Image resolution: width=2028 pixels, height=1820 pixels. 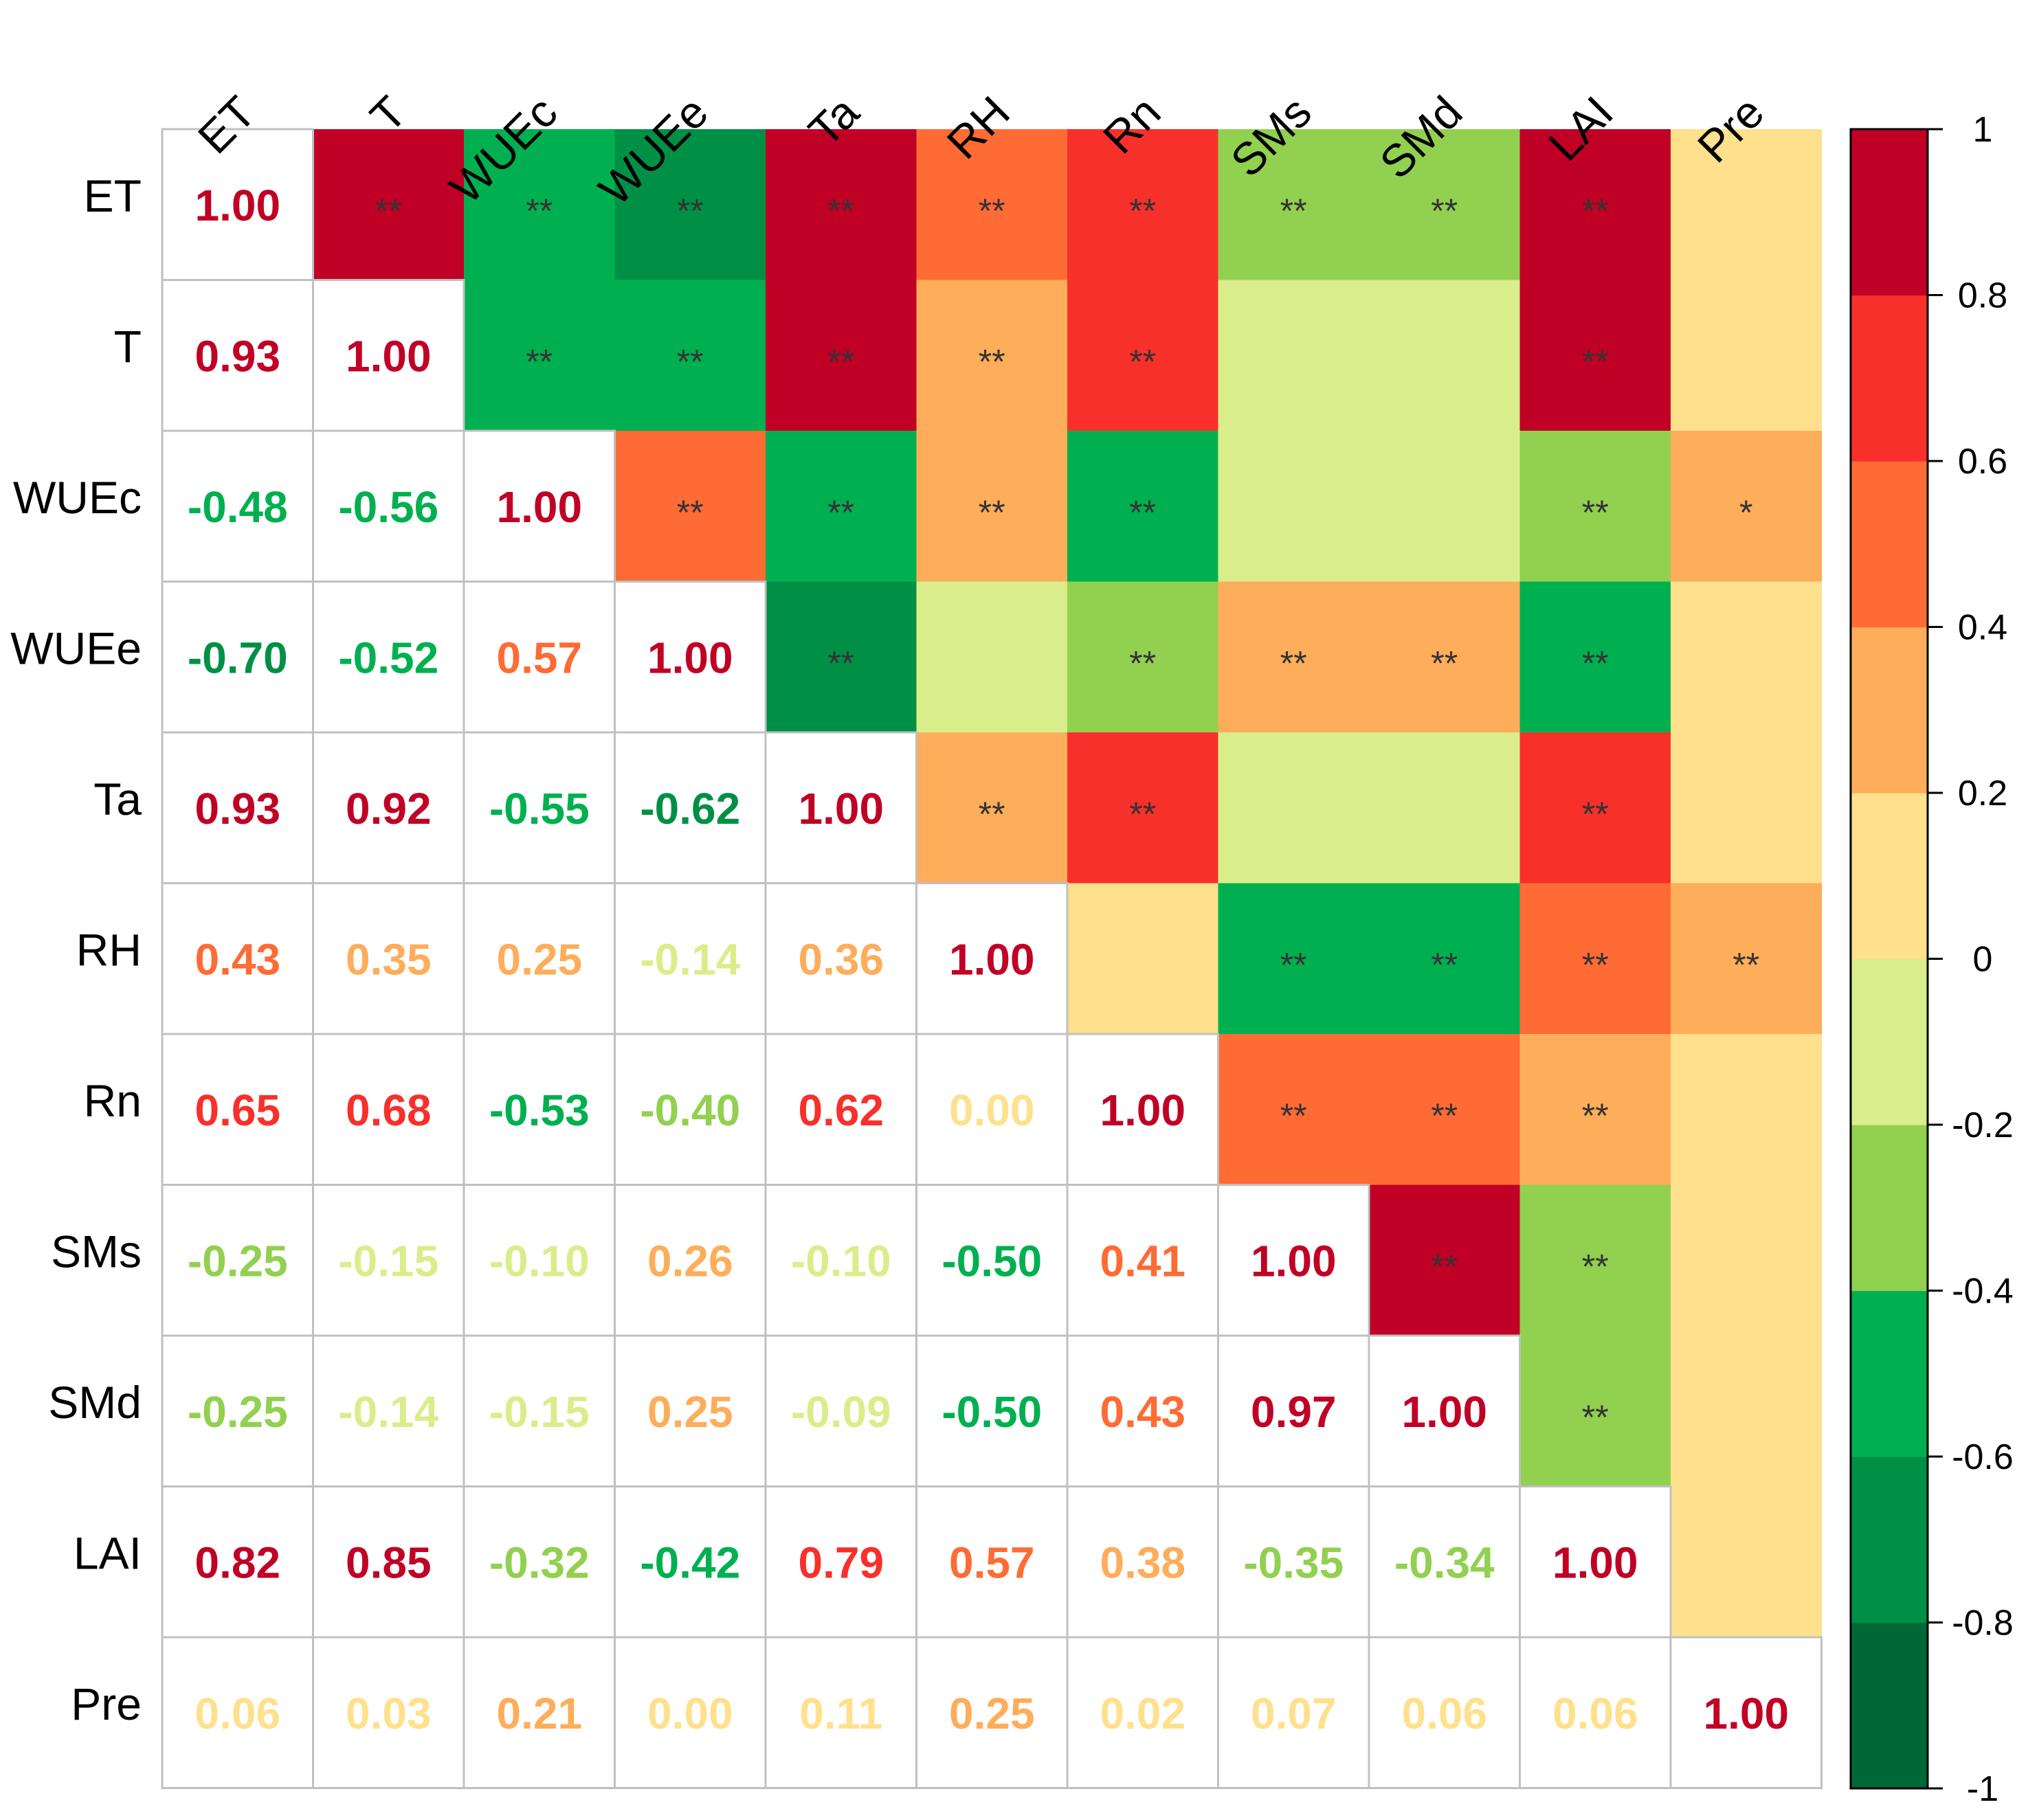 I want to click on heatmap-cell-WUEc-Ta, so click(x=841, y=507).